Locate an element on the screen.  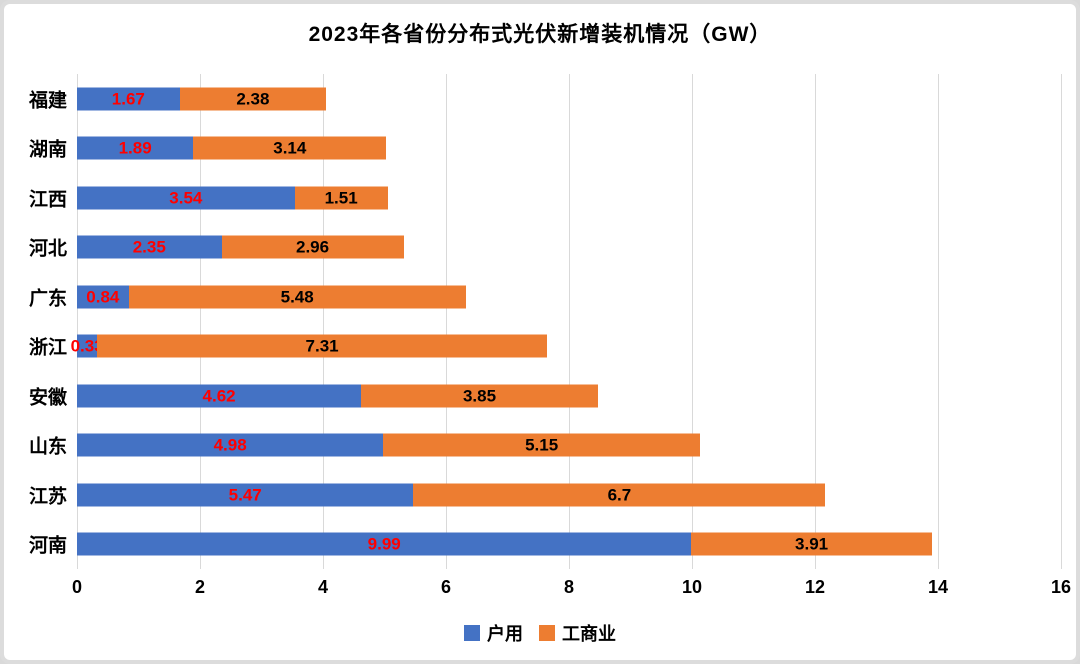
category-label: 河南 is located at coordinates (47, 546).